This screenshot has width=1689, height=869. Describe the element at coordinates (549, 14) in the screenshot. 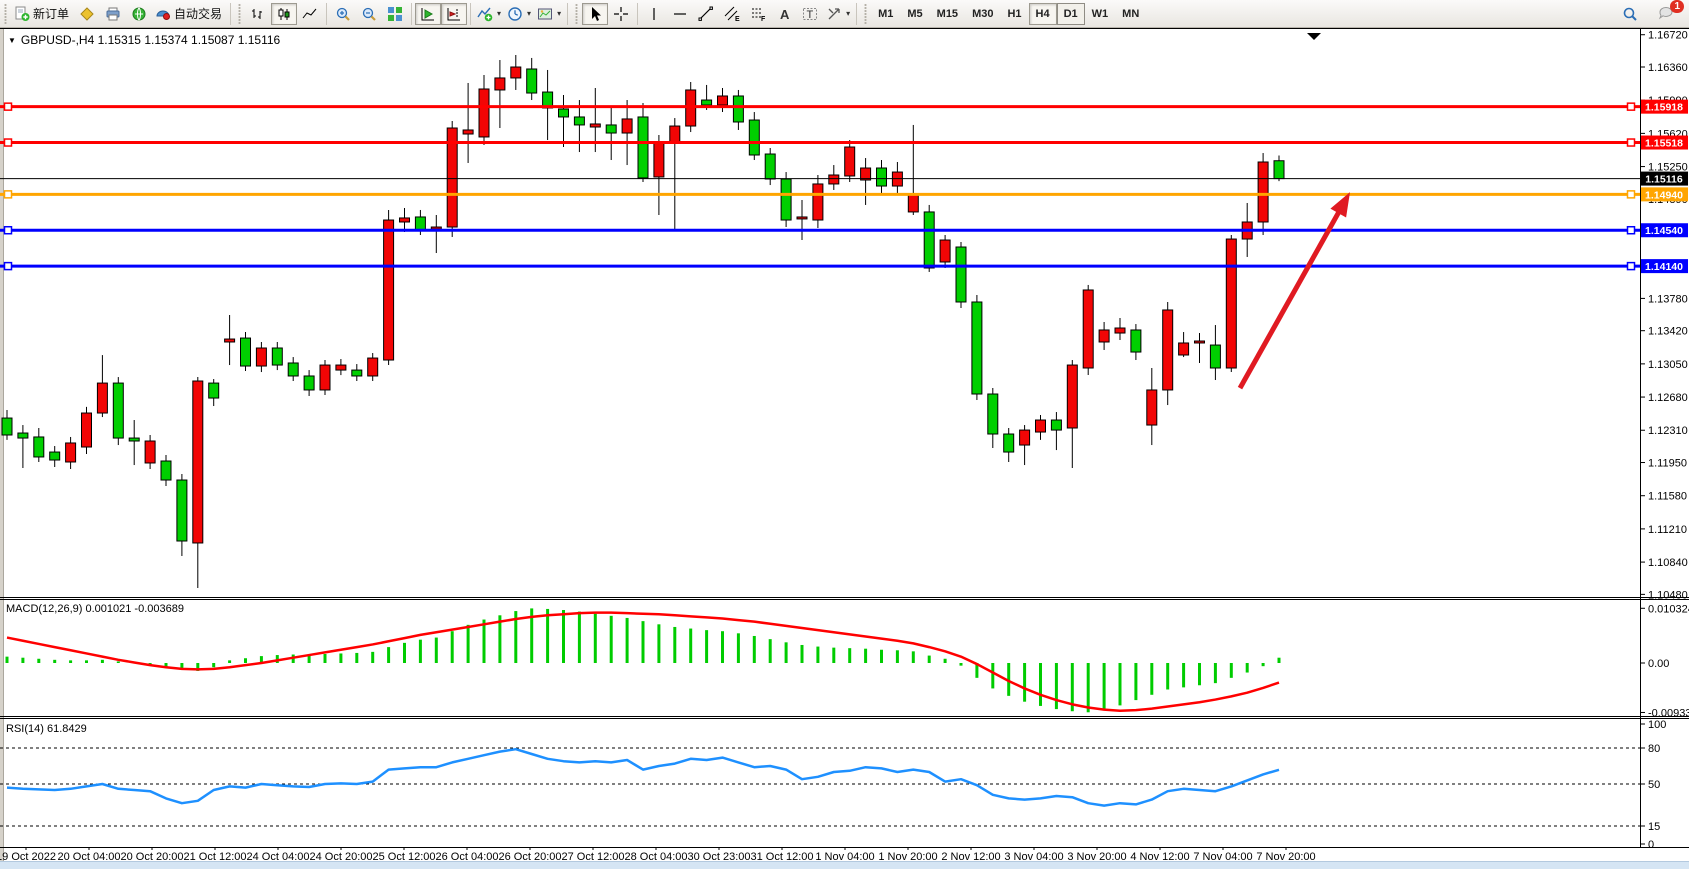

I see `templates-button: ▾` at that location.